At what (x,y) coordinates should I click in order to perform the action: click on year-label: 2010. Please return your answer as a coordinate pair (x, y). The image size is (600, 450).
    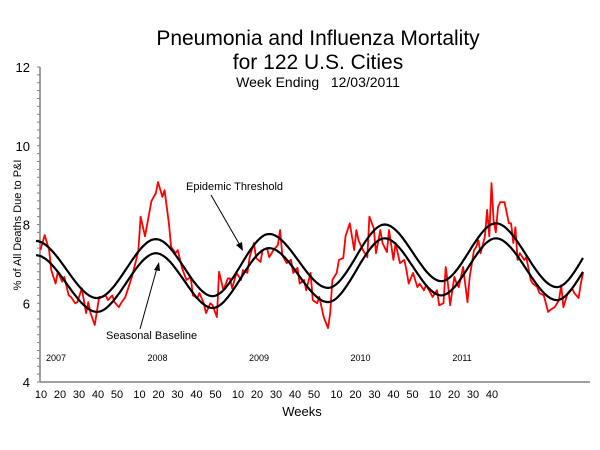
    Looking at the image, I should click on (360, 358).